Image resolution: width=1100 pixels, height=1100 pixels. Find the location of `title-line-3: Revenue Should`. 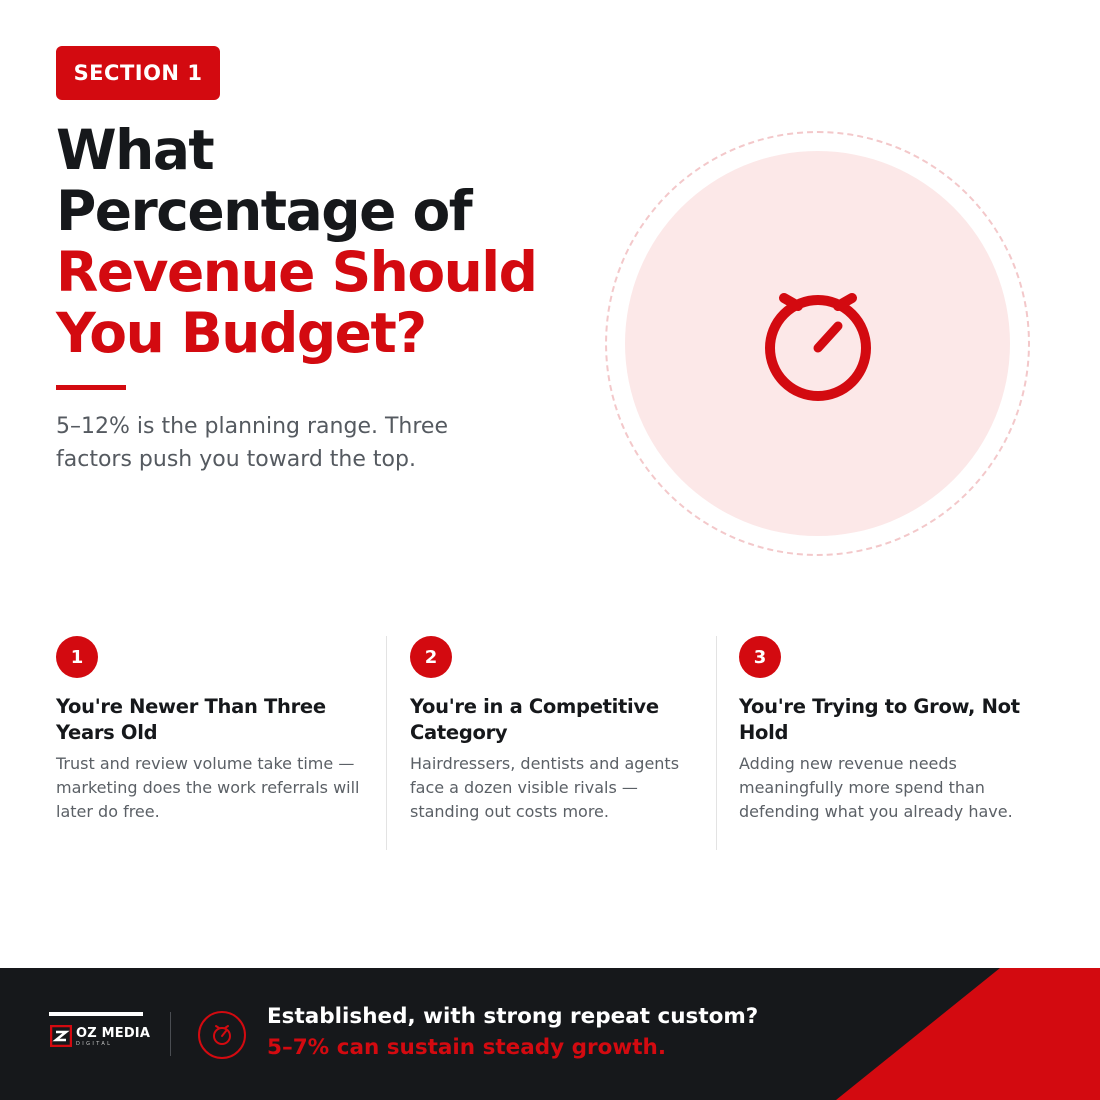

title-line-3: Revenue Should is located at coordinates (297, 272).